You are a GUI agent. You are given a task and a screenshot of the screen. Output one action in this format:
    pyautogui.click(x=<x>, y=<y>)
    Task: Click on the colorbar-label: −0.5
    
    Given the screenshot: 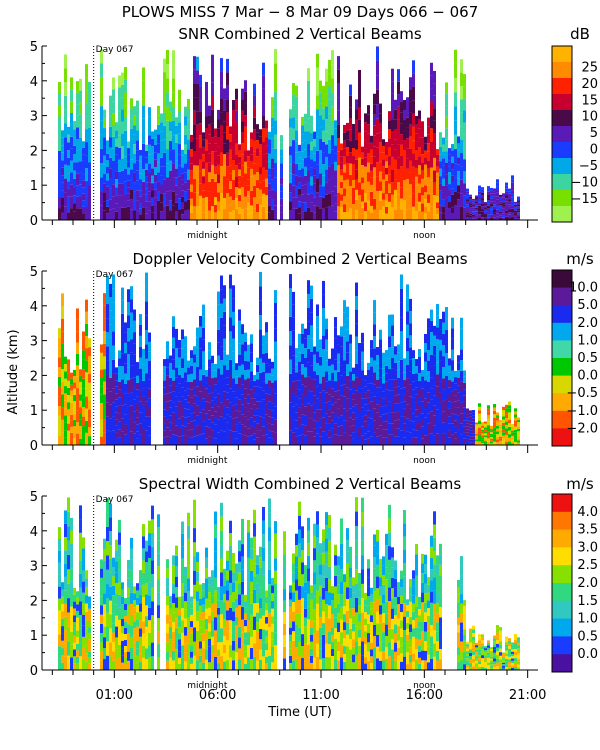 What is the action you would take?
    pyautogui.click(x=582, y=393)
    